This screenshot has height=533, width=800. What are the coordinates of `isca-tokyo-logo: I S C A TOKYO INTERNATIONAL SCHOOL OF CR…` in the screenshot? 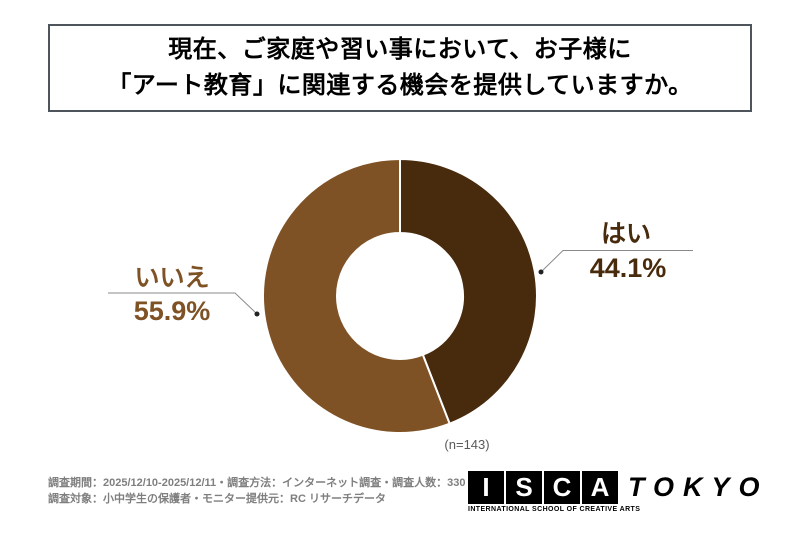 It's located at (618, 492).